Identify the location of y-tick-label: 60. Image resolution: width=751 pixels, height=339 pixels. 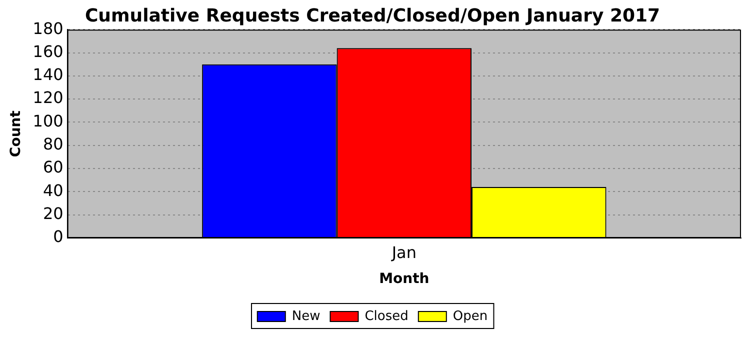
(53, 167).